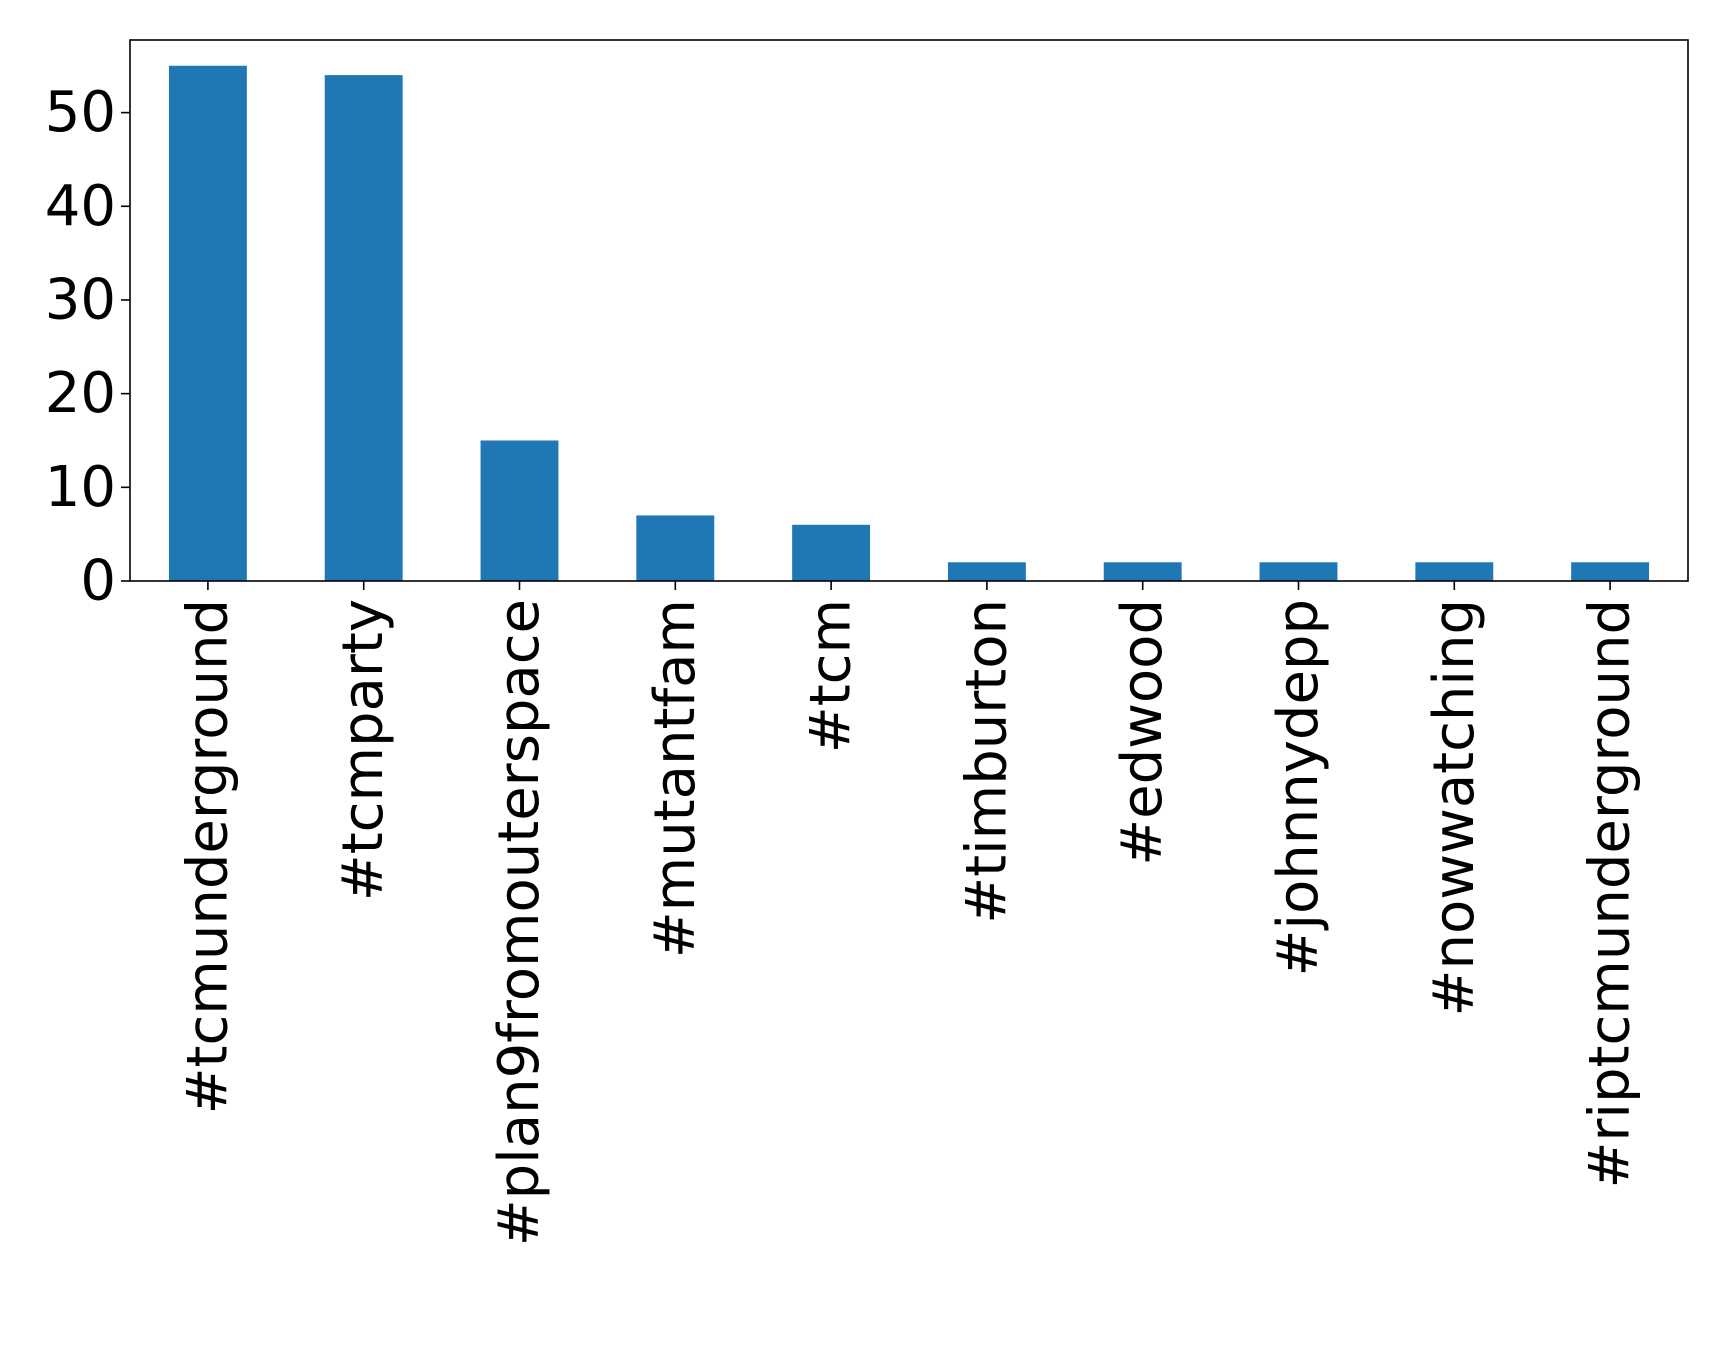 The height and width of the screenshot is (1350, 1719). What do you see at coordinates (519, 922) in the screenshot?
I see `x-tick-label: #plan9fromouterspace` at bounding box center [519, 922].